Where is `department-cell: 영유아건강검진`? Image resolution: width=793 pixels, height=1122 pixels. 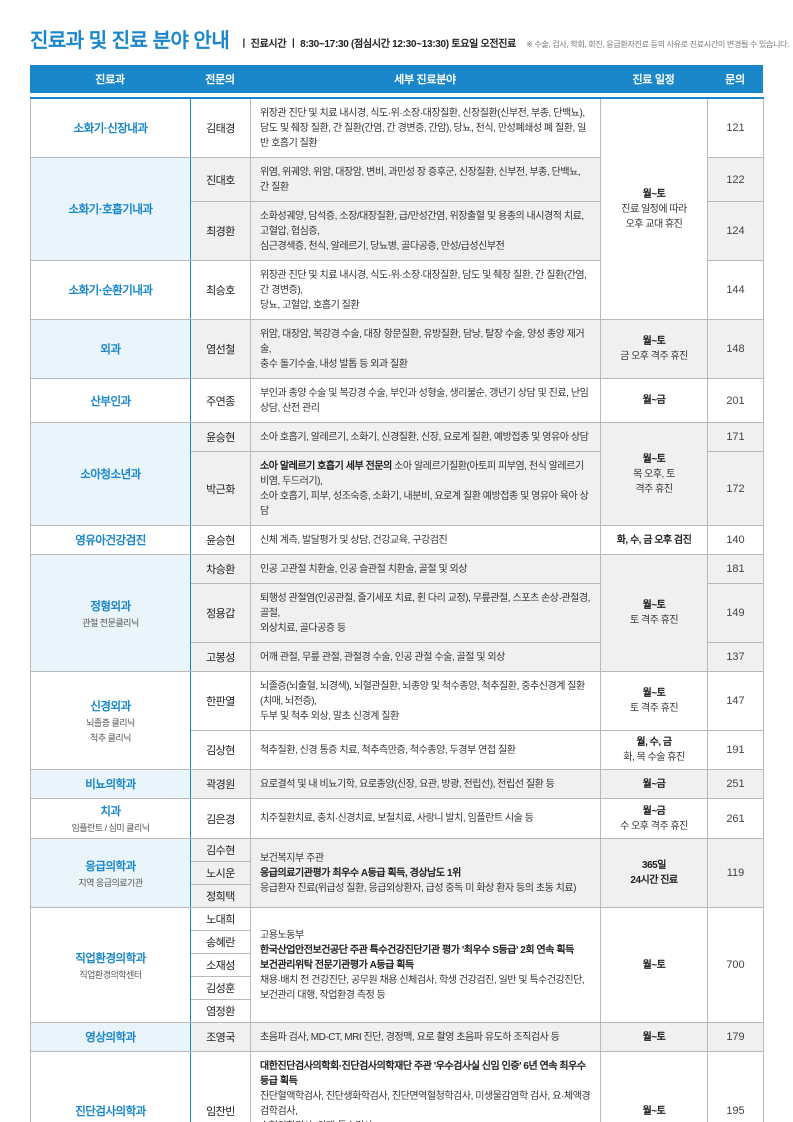
department-cell: 영유아건강검진 is located at coordinates (110, 540).